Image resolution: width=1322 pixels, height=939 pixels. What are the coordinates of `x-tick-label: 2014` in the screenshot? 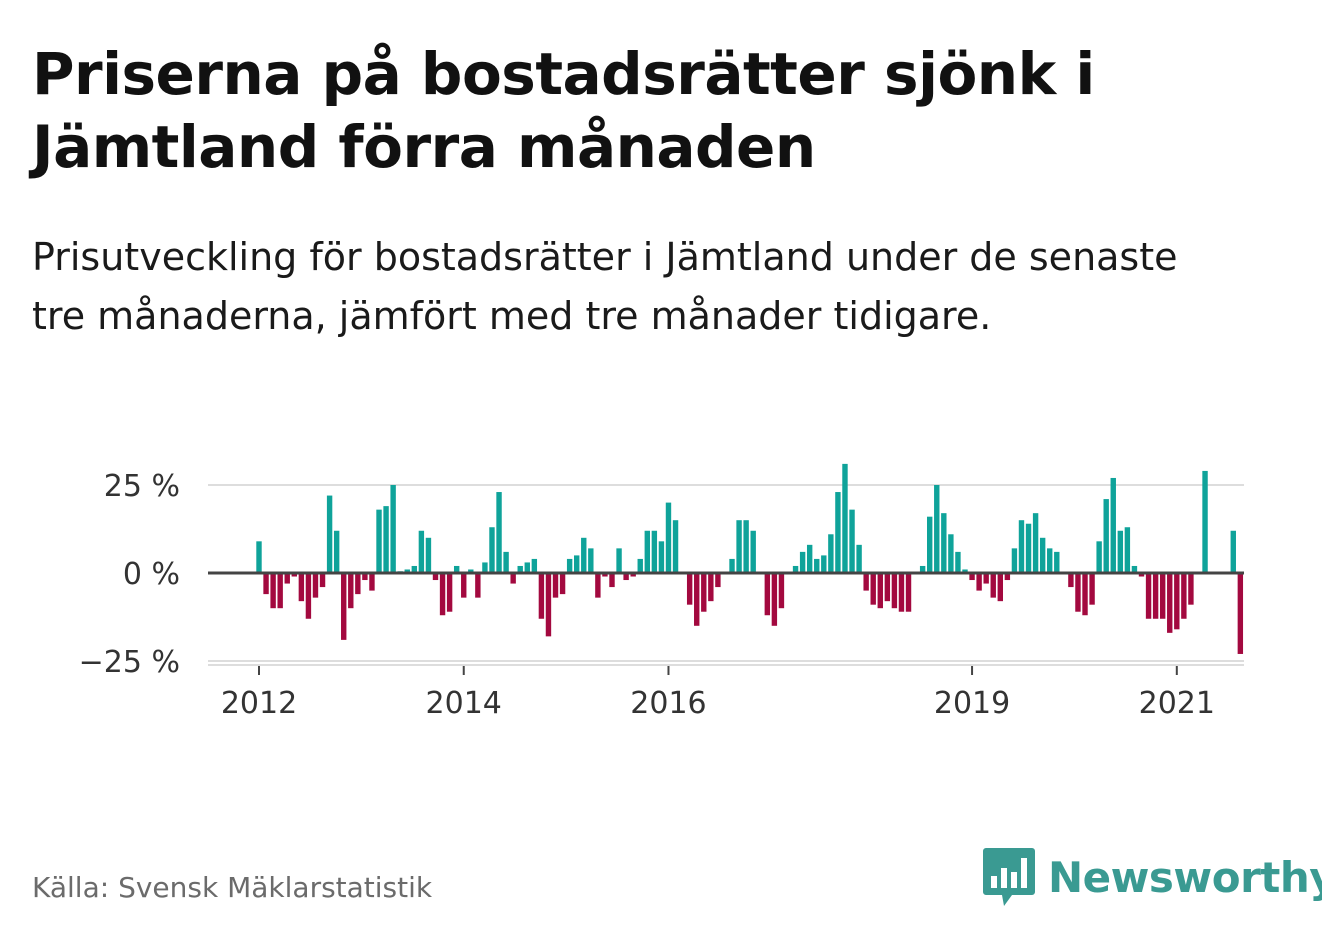 It's located at (464, 703).